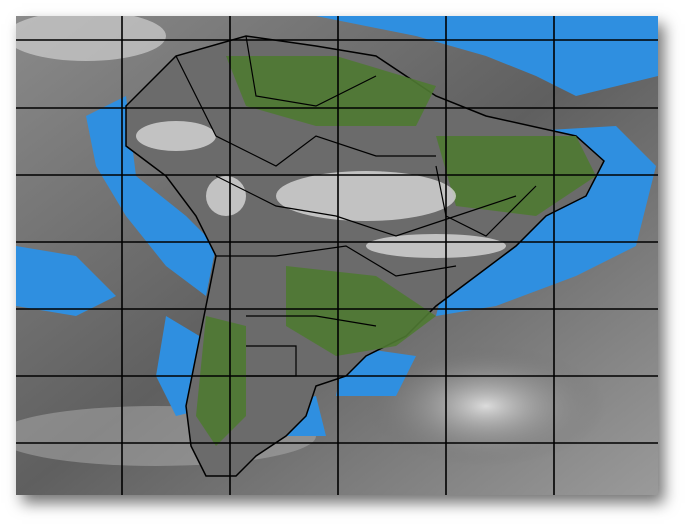 The width and height of the screenshot is (692, 532). I want to click on clouds-over-land, so click(321, 189).